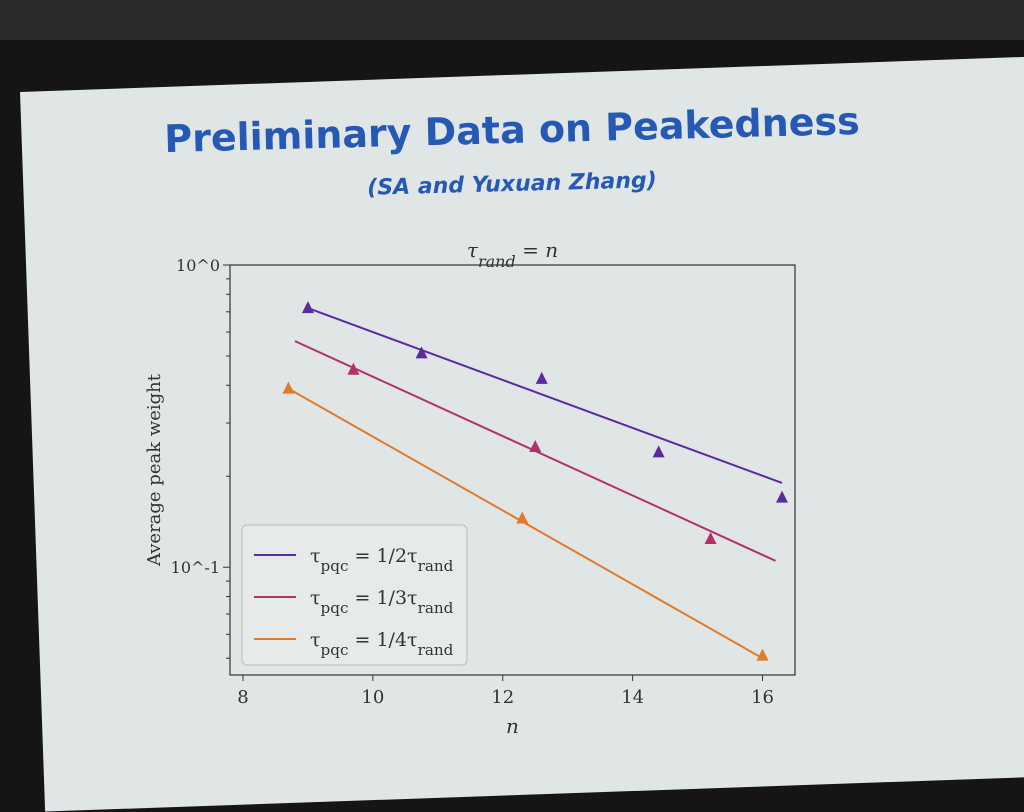 The width and height of the screenshot is (1024, 812). What do you see at coordinates (382, 602) in the screenshot?
I see `legend-label: τpqc = 1/3τrand` at bounding box center [382, 602].